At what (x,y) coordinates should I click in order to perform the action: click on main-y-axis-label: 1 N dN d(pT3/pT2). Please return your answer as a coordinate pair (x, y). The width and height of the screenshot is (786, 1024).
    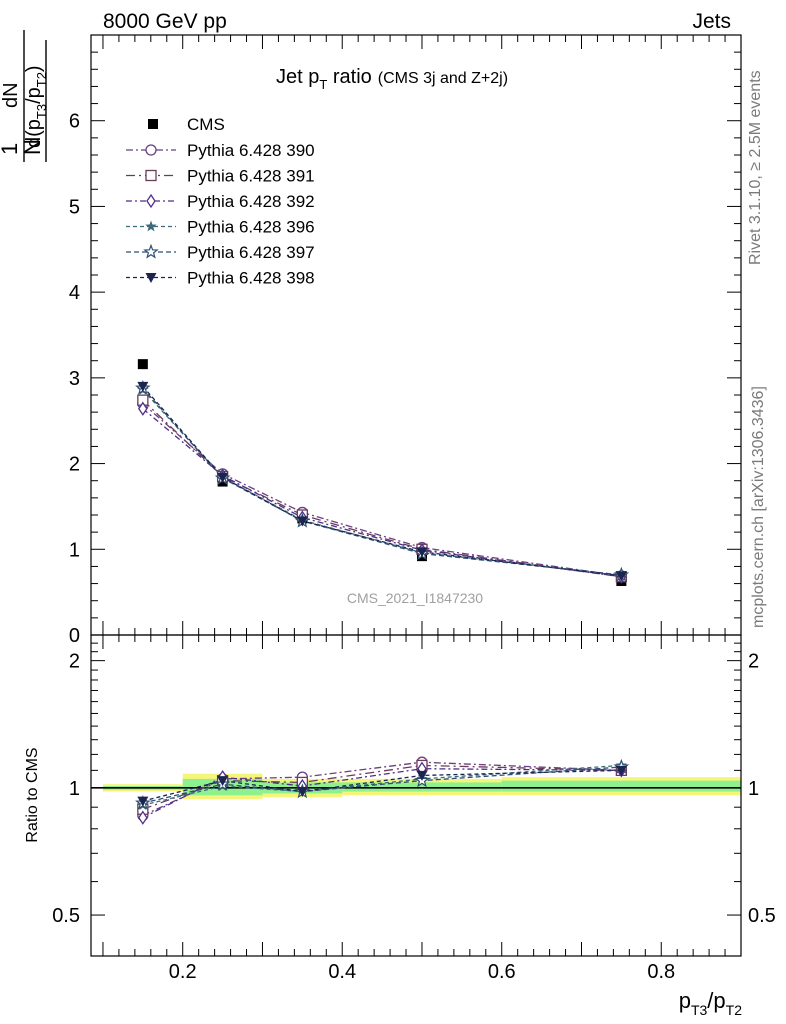
    Looking at the image, I should click on (24, 96).